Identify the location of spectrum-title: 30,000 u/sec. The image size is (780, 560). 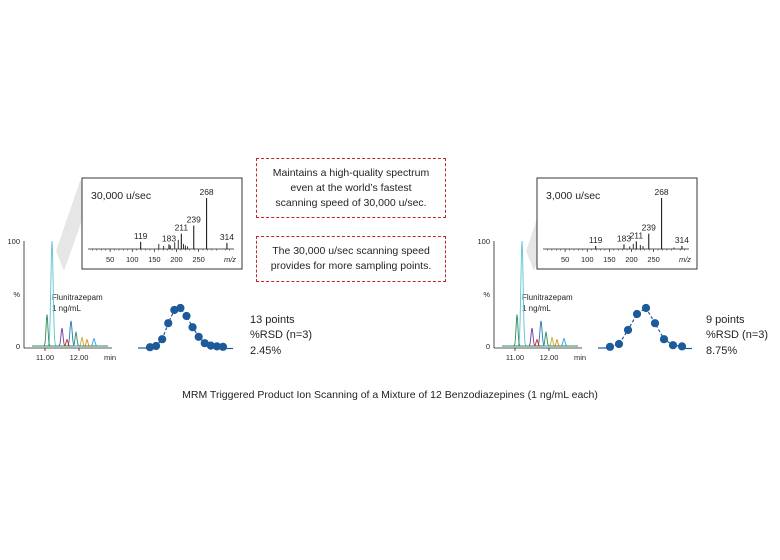
(121, 196).